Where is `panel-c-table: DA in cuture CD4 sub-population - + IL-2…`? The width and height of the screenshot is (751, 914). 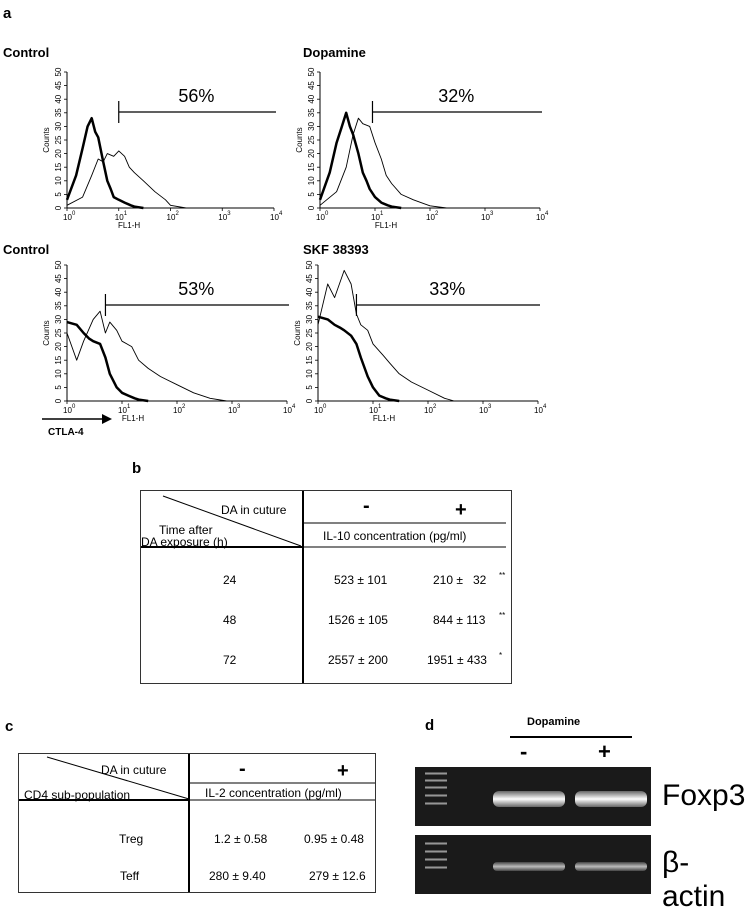 panel-c-table: DA in cuture CD4 sub-population - + IL-2… is located at coordinates (197, 823).